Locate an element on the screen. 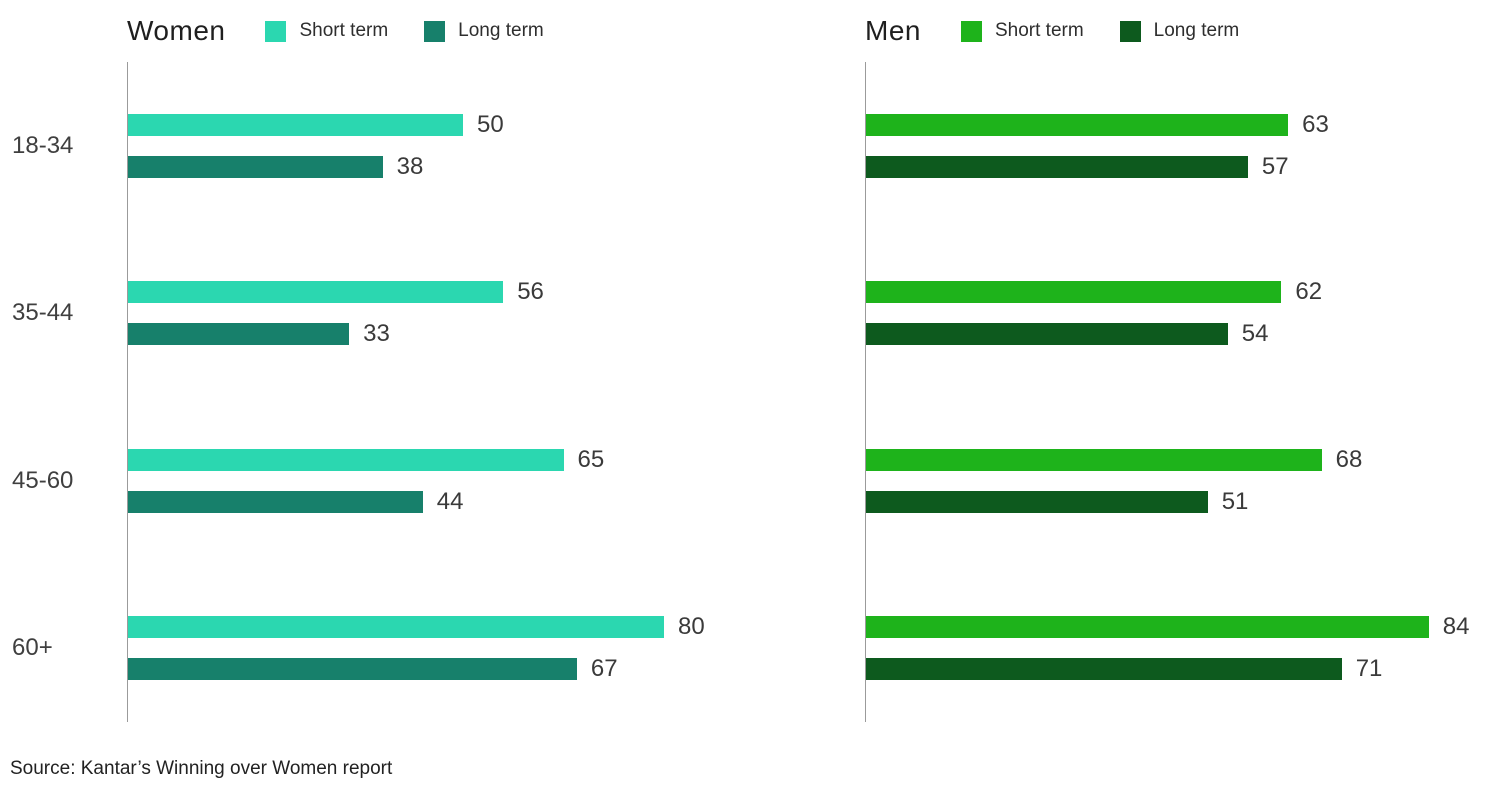 The height and width of the screenshot is (800, 1500). bar-value-label: 80 is located at coordinates (691, 626).